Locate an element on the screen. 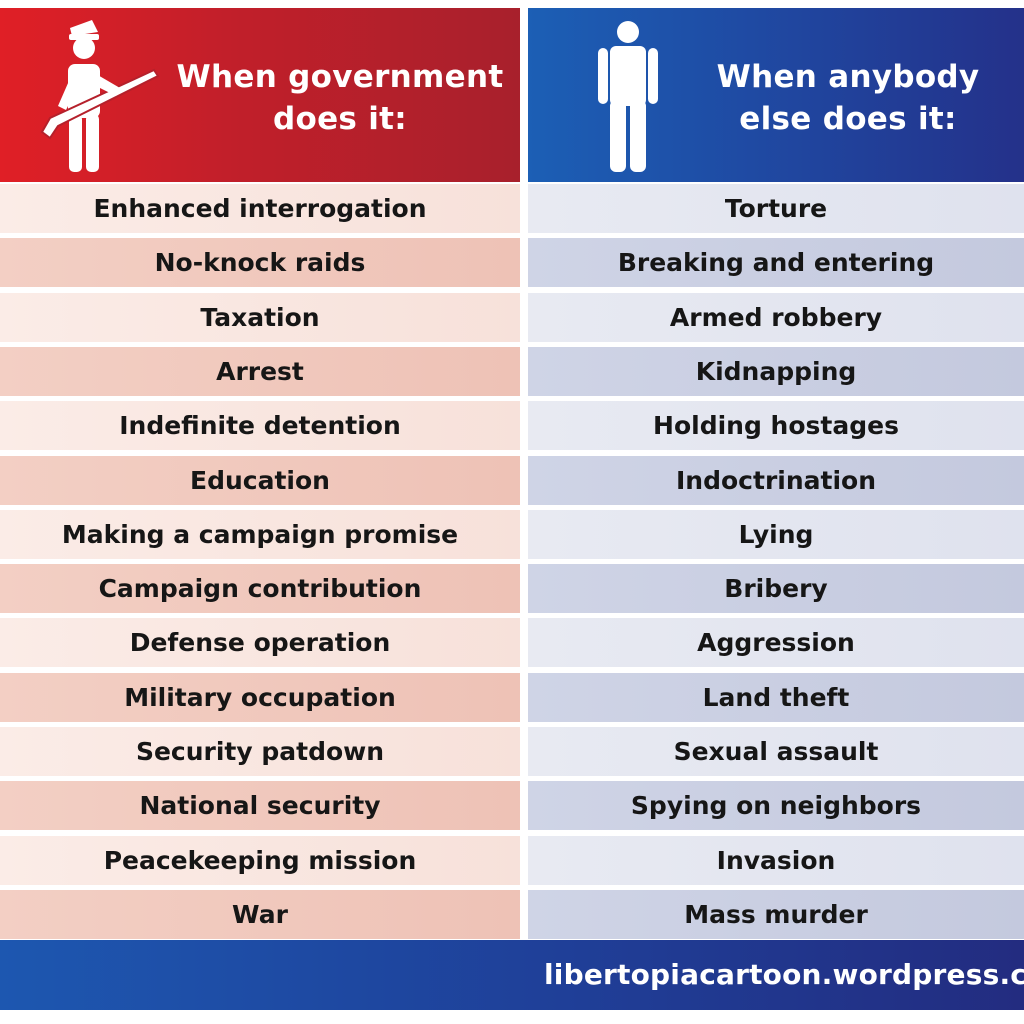  anybody-title-line2: else does it: is located at coordinates (848, 119).